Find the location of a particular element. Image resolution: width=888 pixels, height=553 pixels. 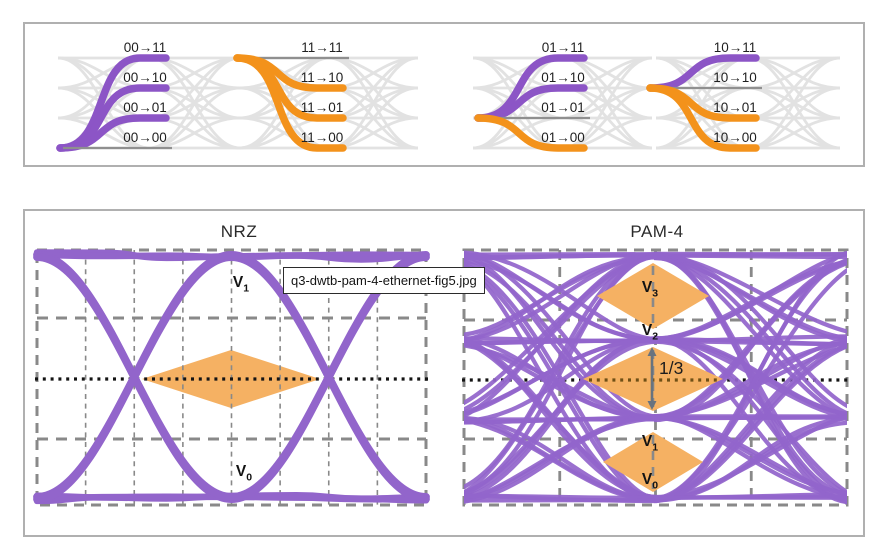

transition-label: 01→11 is located at coordinates (563, 47).